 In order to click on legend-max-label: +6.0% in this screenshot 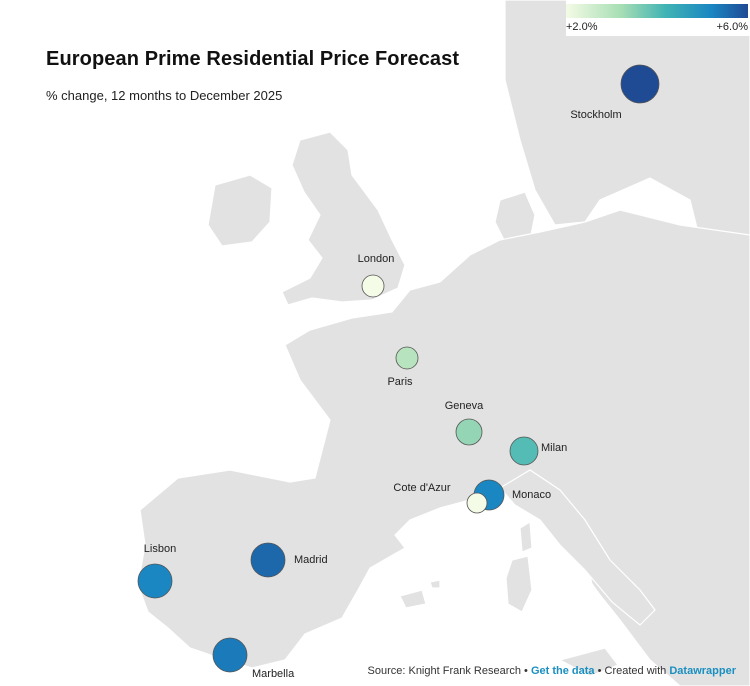, I will do `click(732, 27)`.